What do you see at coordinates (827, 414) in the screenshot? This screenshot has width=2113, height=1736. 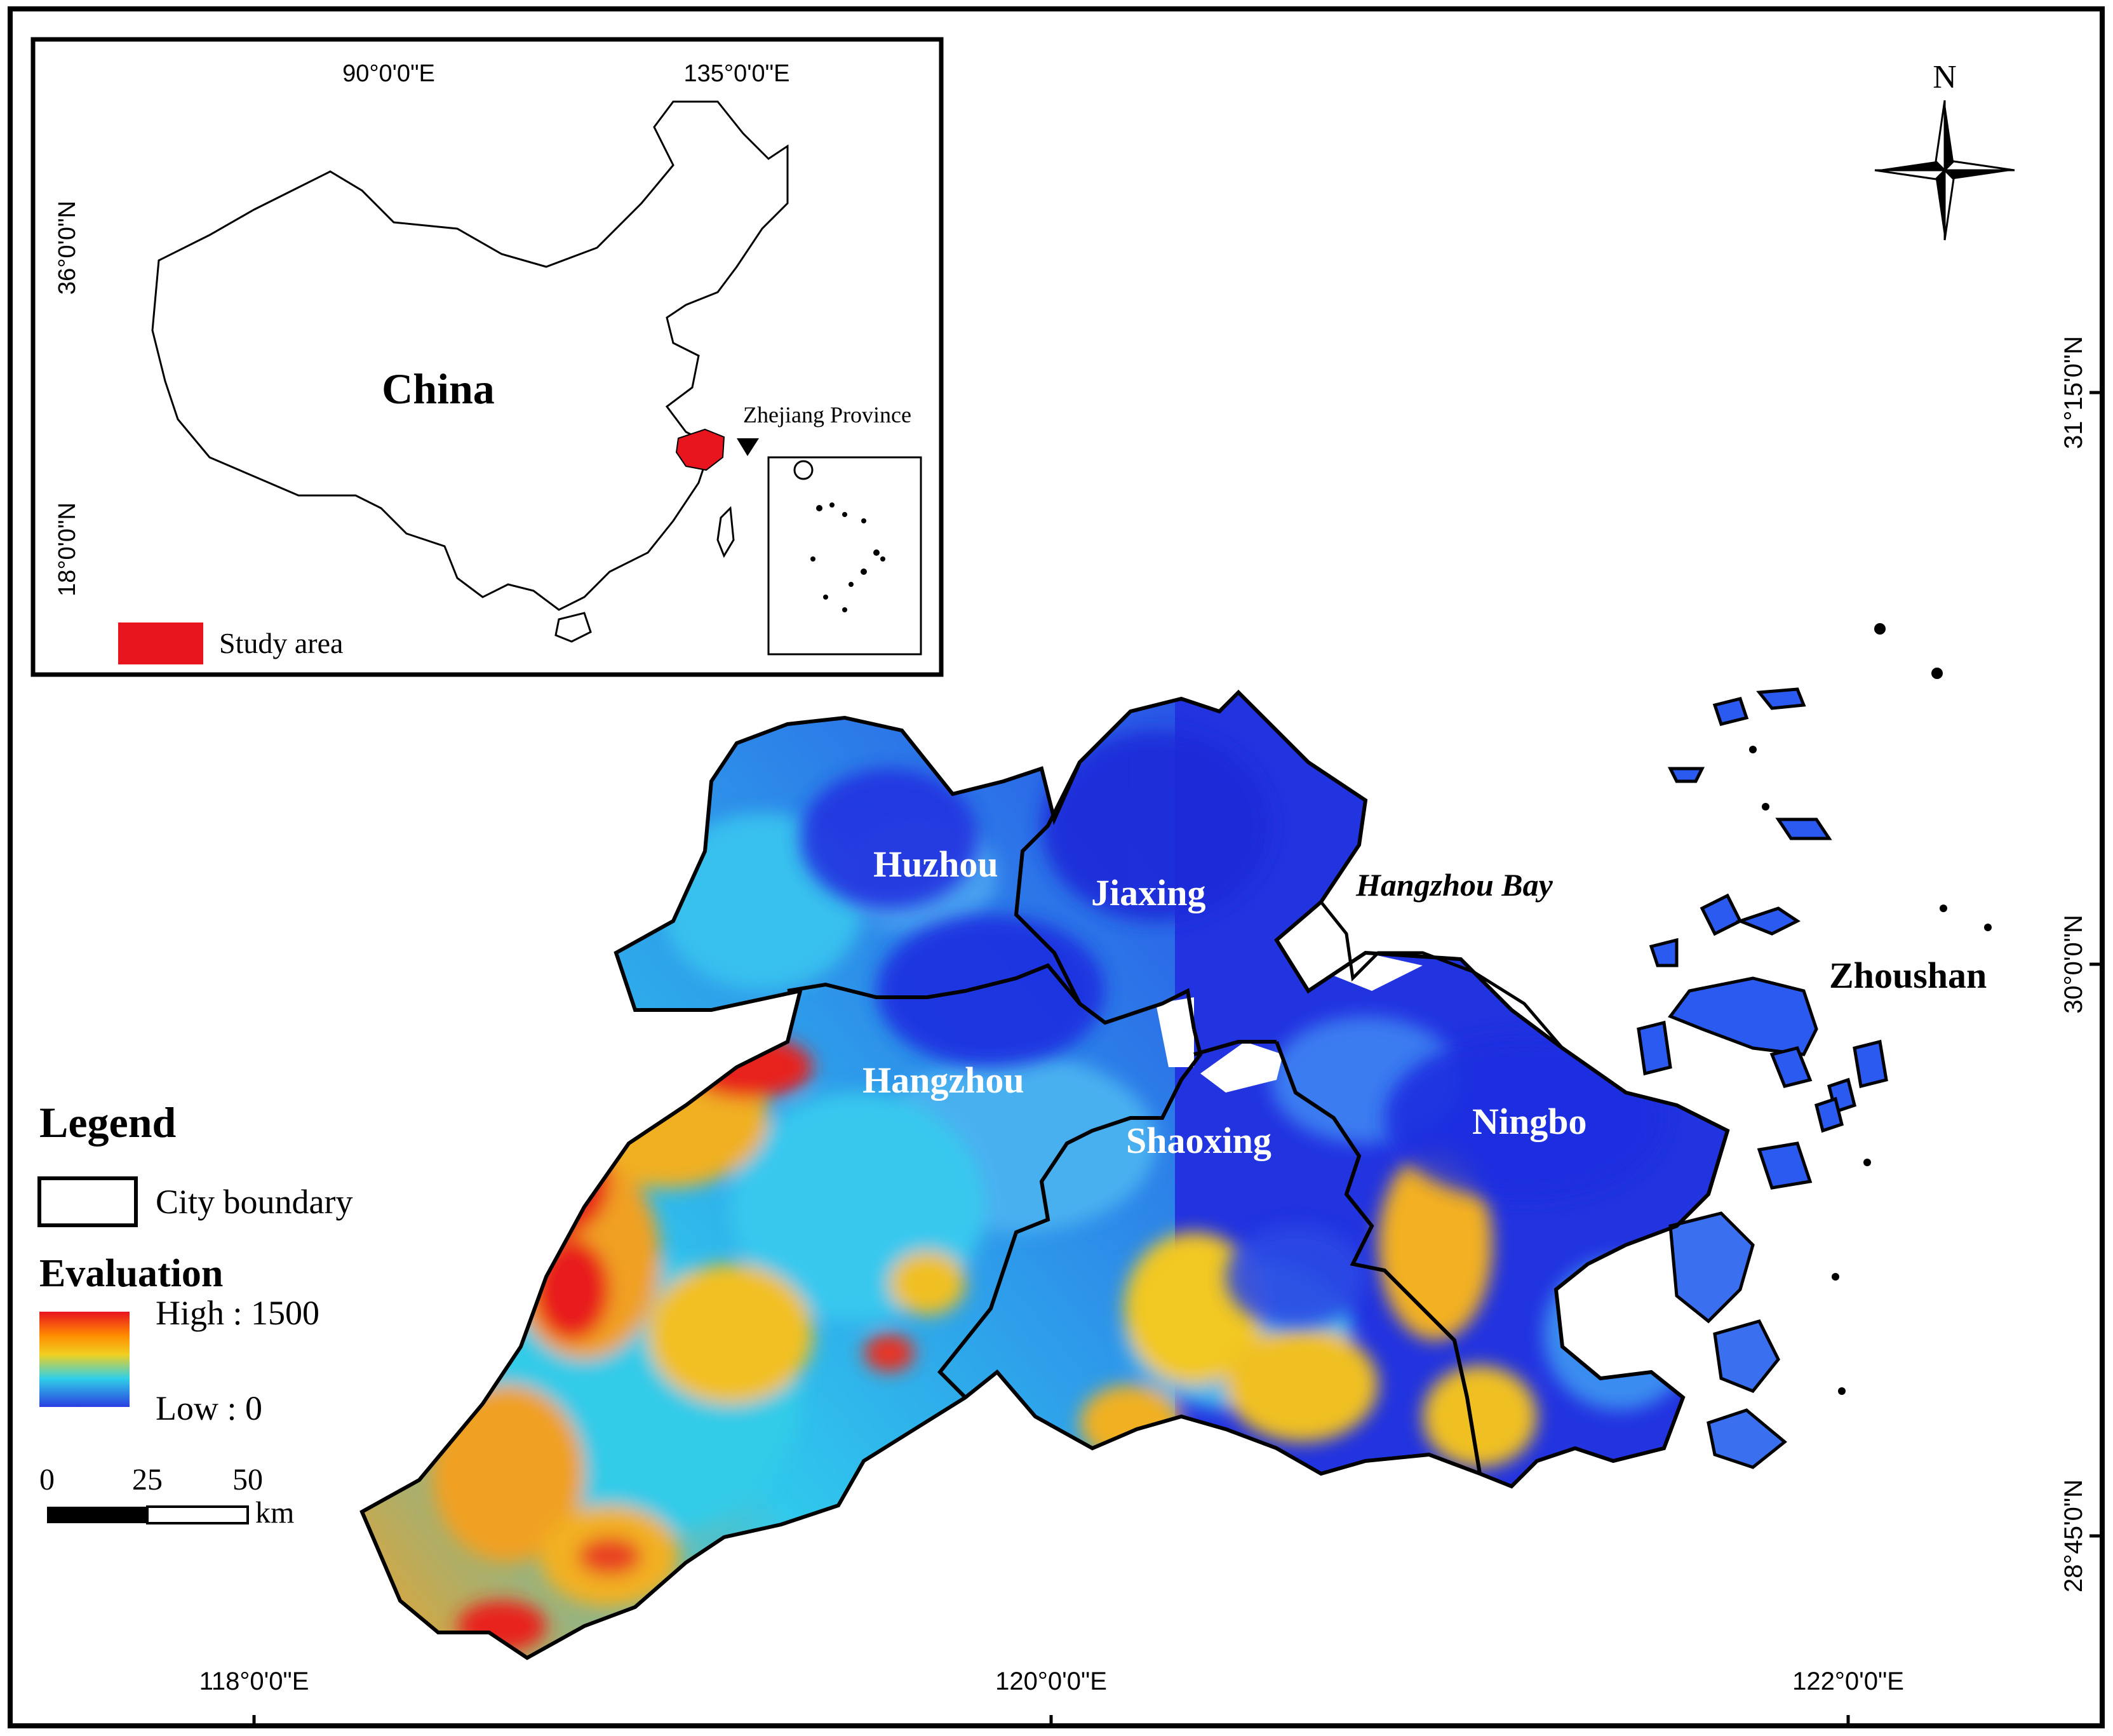 I see `inset-province-label: Zhejiang Province` at bounding box center [827, 414].